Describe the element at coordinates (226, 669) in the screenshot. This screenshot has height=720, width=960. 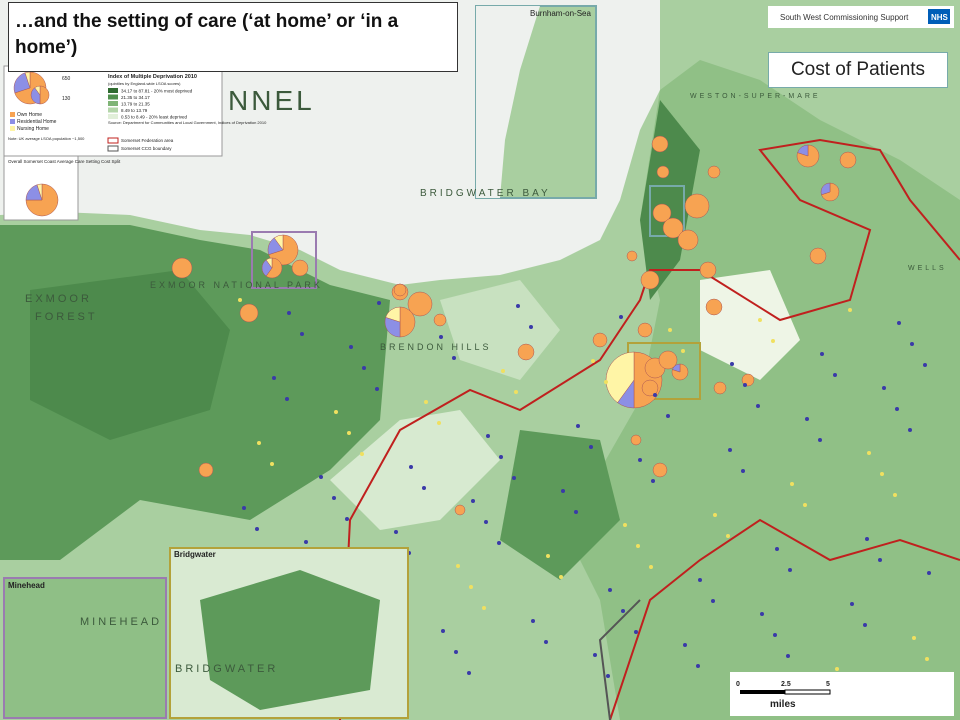
I see `label: BRIDGWATER` at that location.